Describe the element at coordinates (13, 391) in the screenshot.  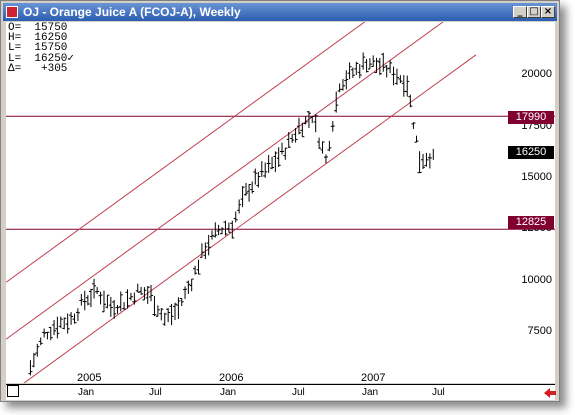
I see `time-scroll-box` at that location.